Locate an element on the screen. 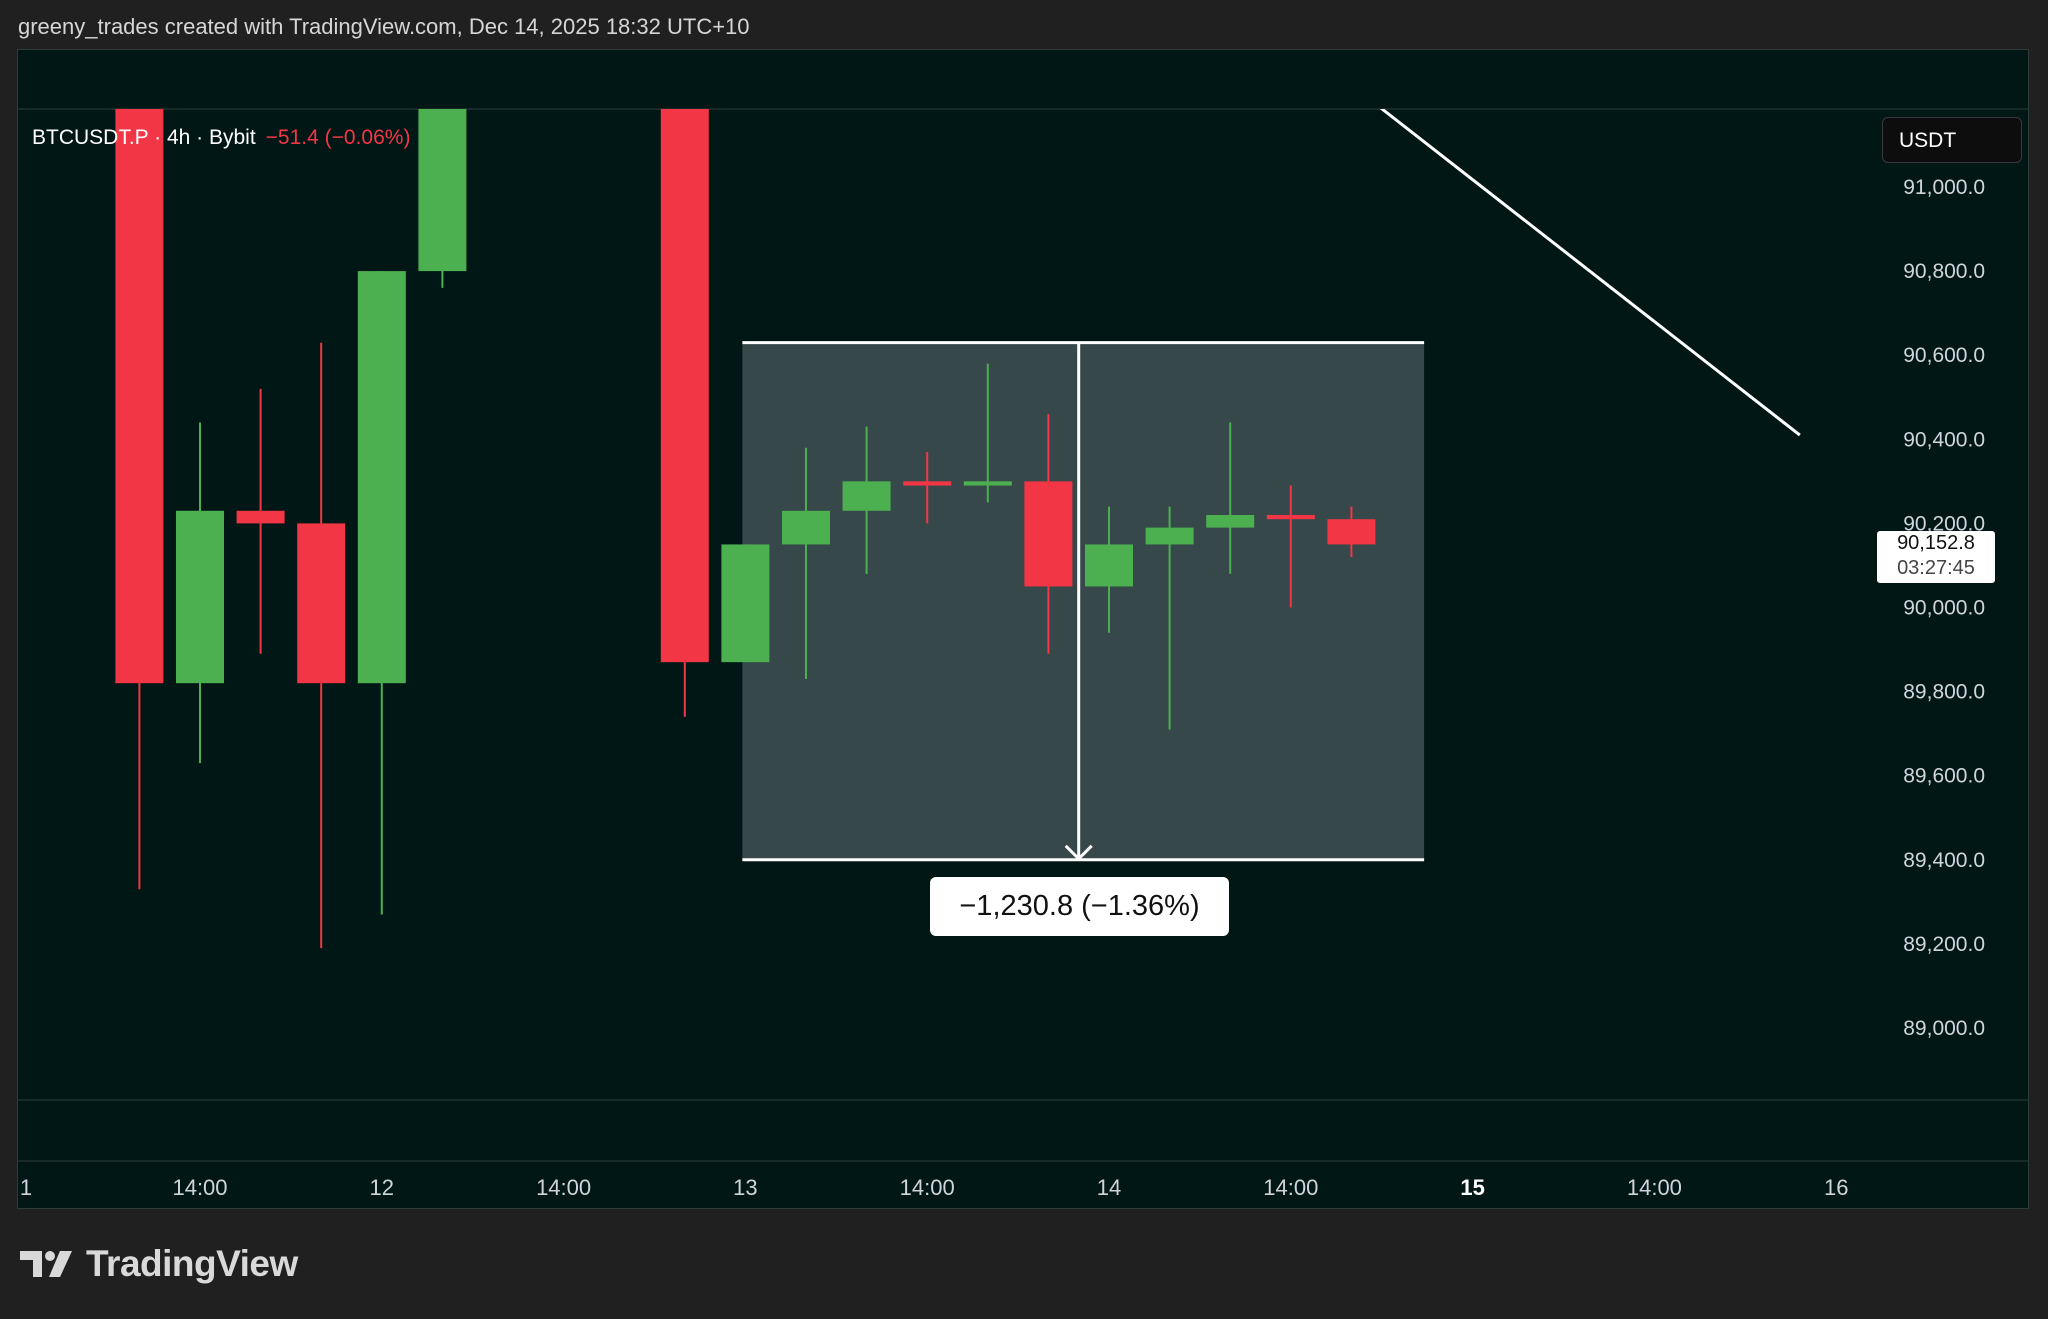 The width and height of the screenshot is (2048, 1319). y-tick-label: 89,400.0 is located at coordinates (1944, 860).